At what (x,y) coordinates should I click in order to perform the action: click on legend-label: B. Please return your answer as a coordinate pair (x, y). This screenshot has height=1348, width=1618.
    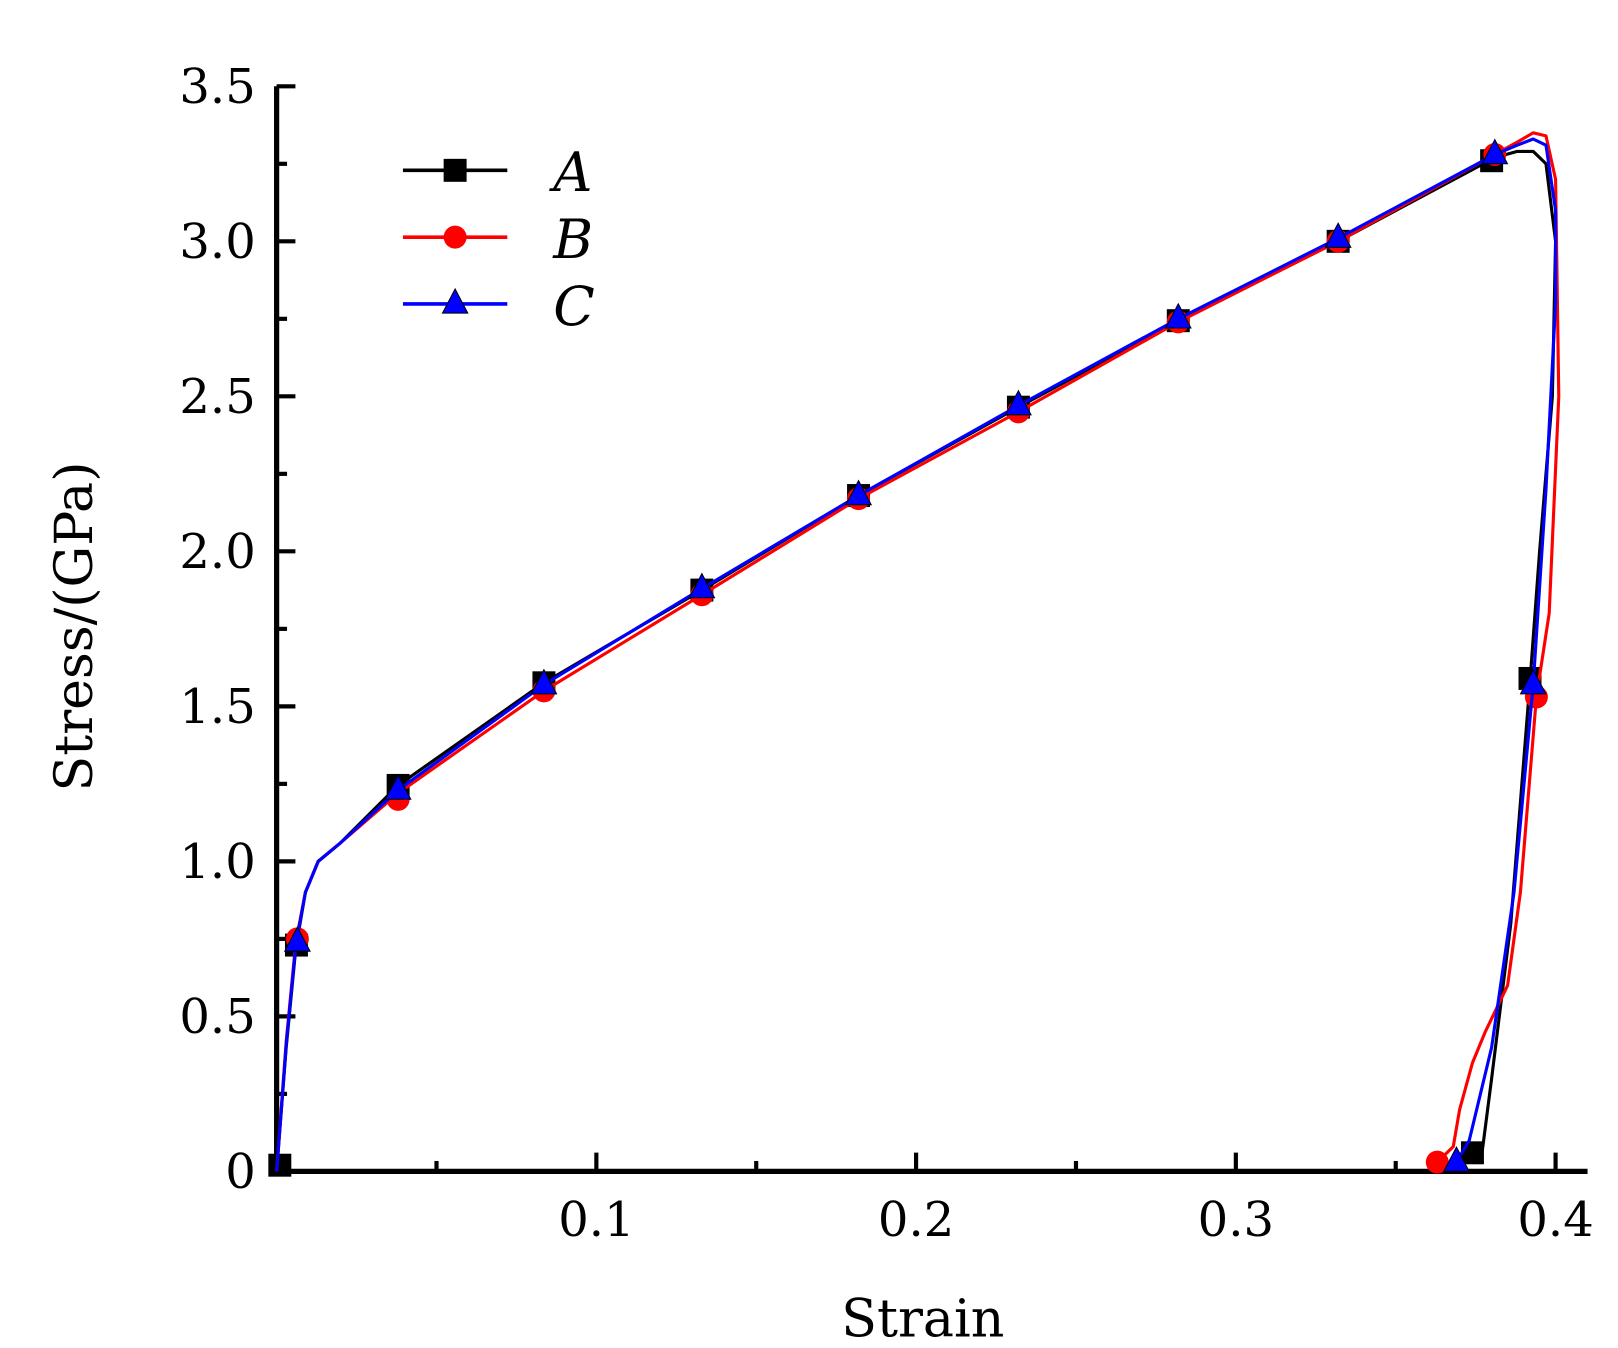
    Looking at the image, I should click on (572, 239).